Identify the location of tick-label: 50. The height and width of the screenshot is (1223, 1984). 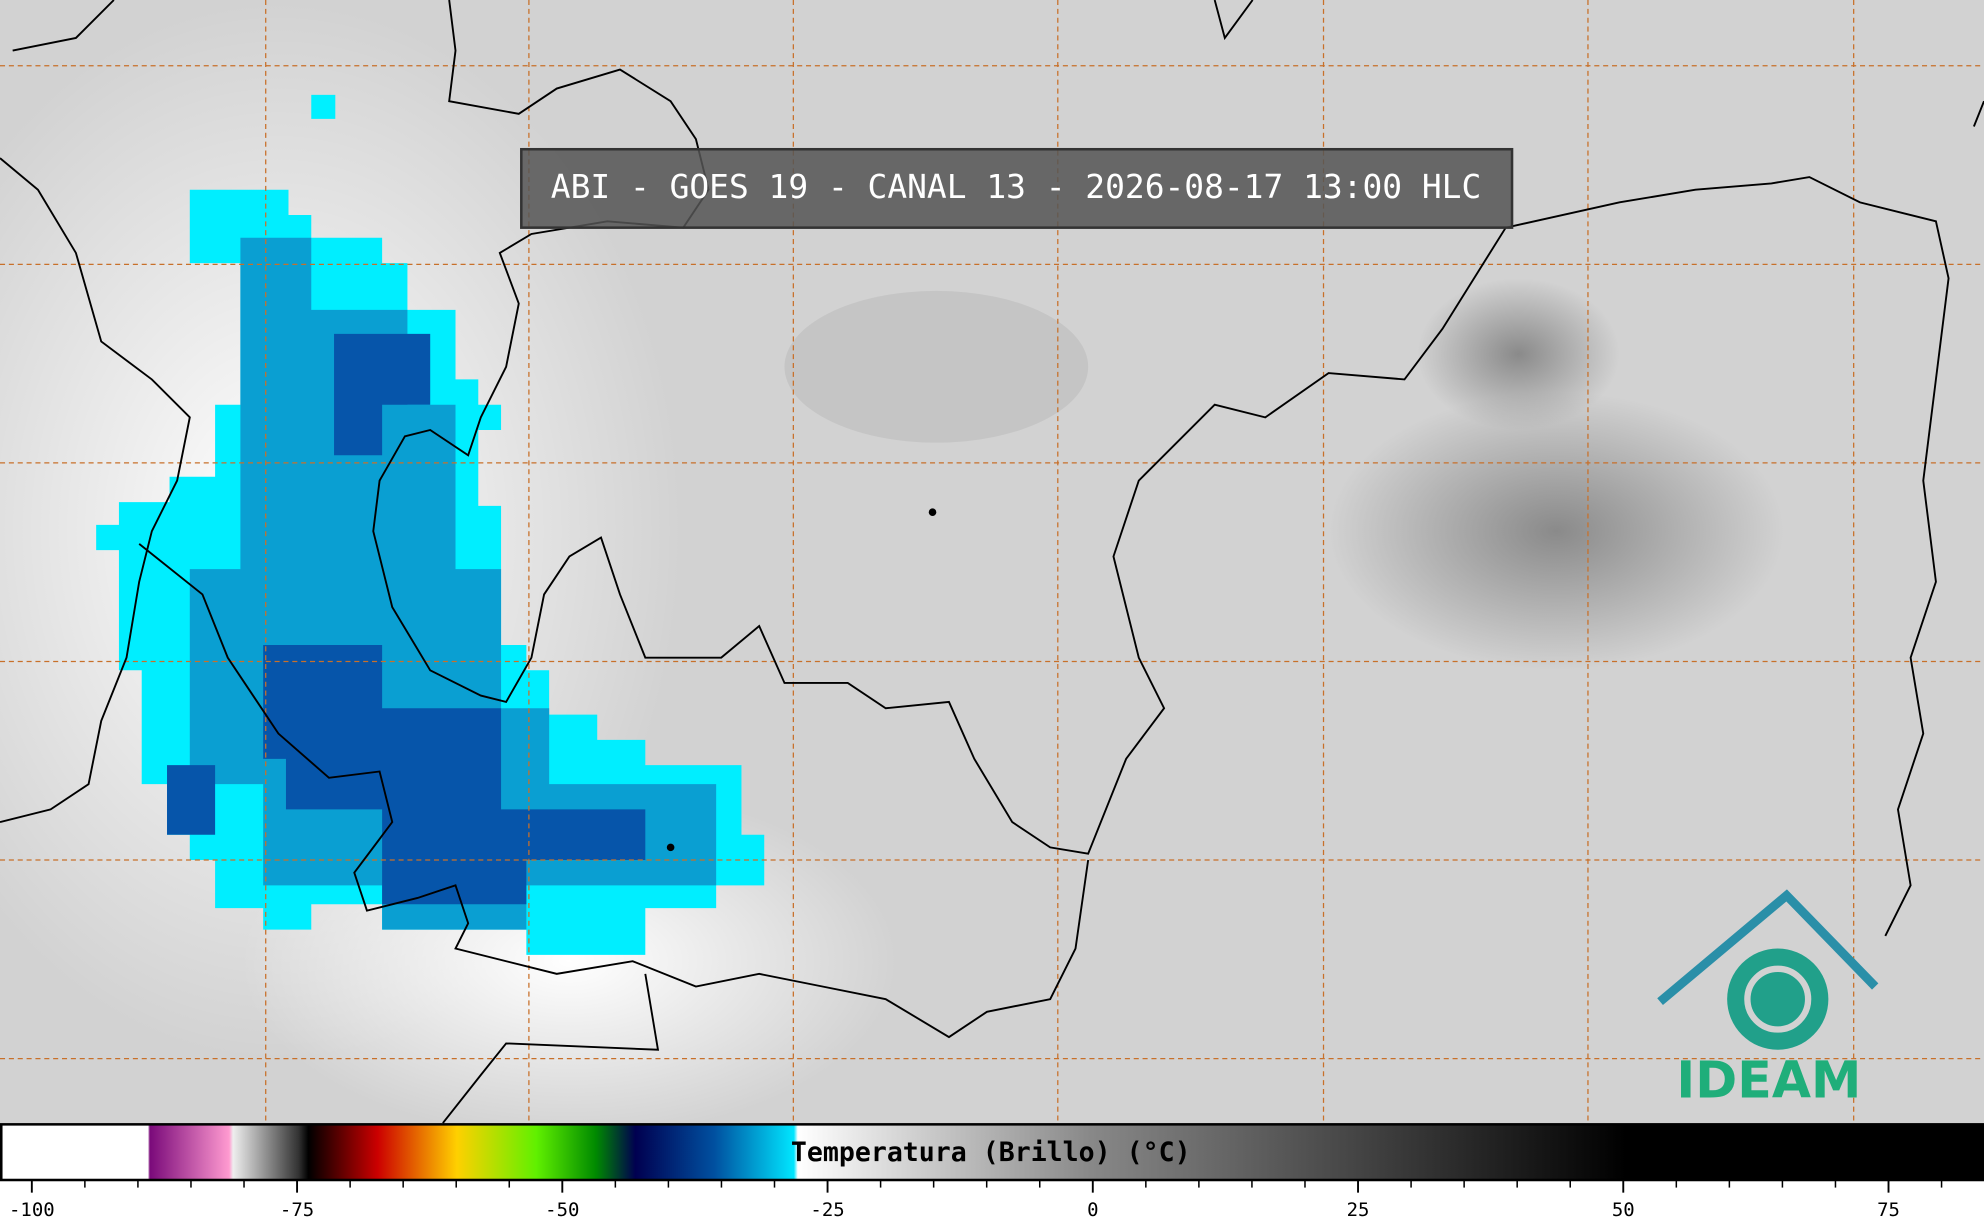
(1623, 1210).